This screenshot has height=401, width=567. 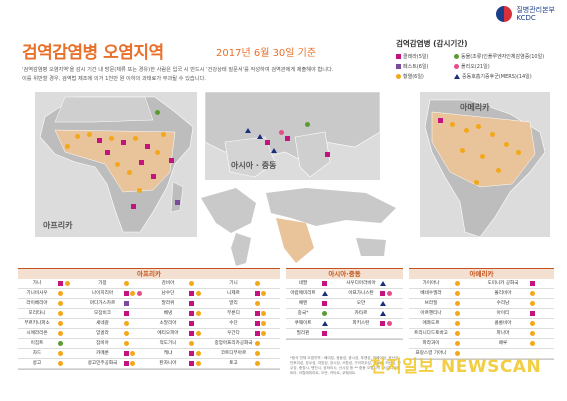 I want to click on world-overview-map, so click(x=301, y=223).